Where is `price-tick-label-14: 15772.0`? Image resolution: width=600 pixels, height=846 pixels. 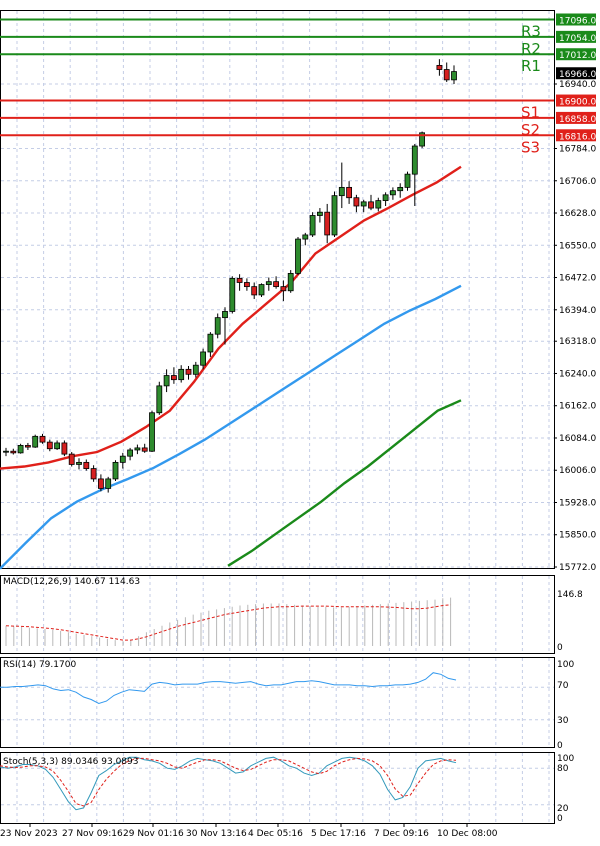
price-tick-label-14: 15772.0 is located at coordinates (577, 568).